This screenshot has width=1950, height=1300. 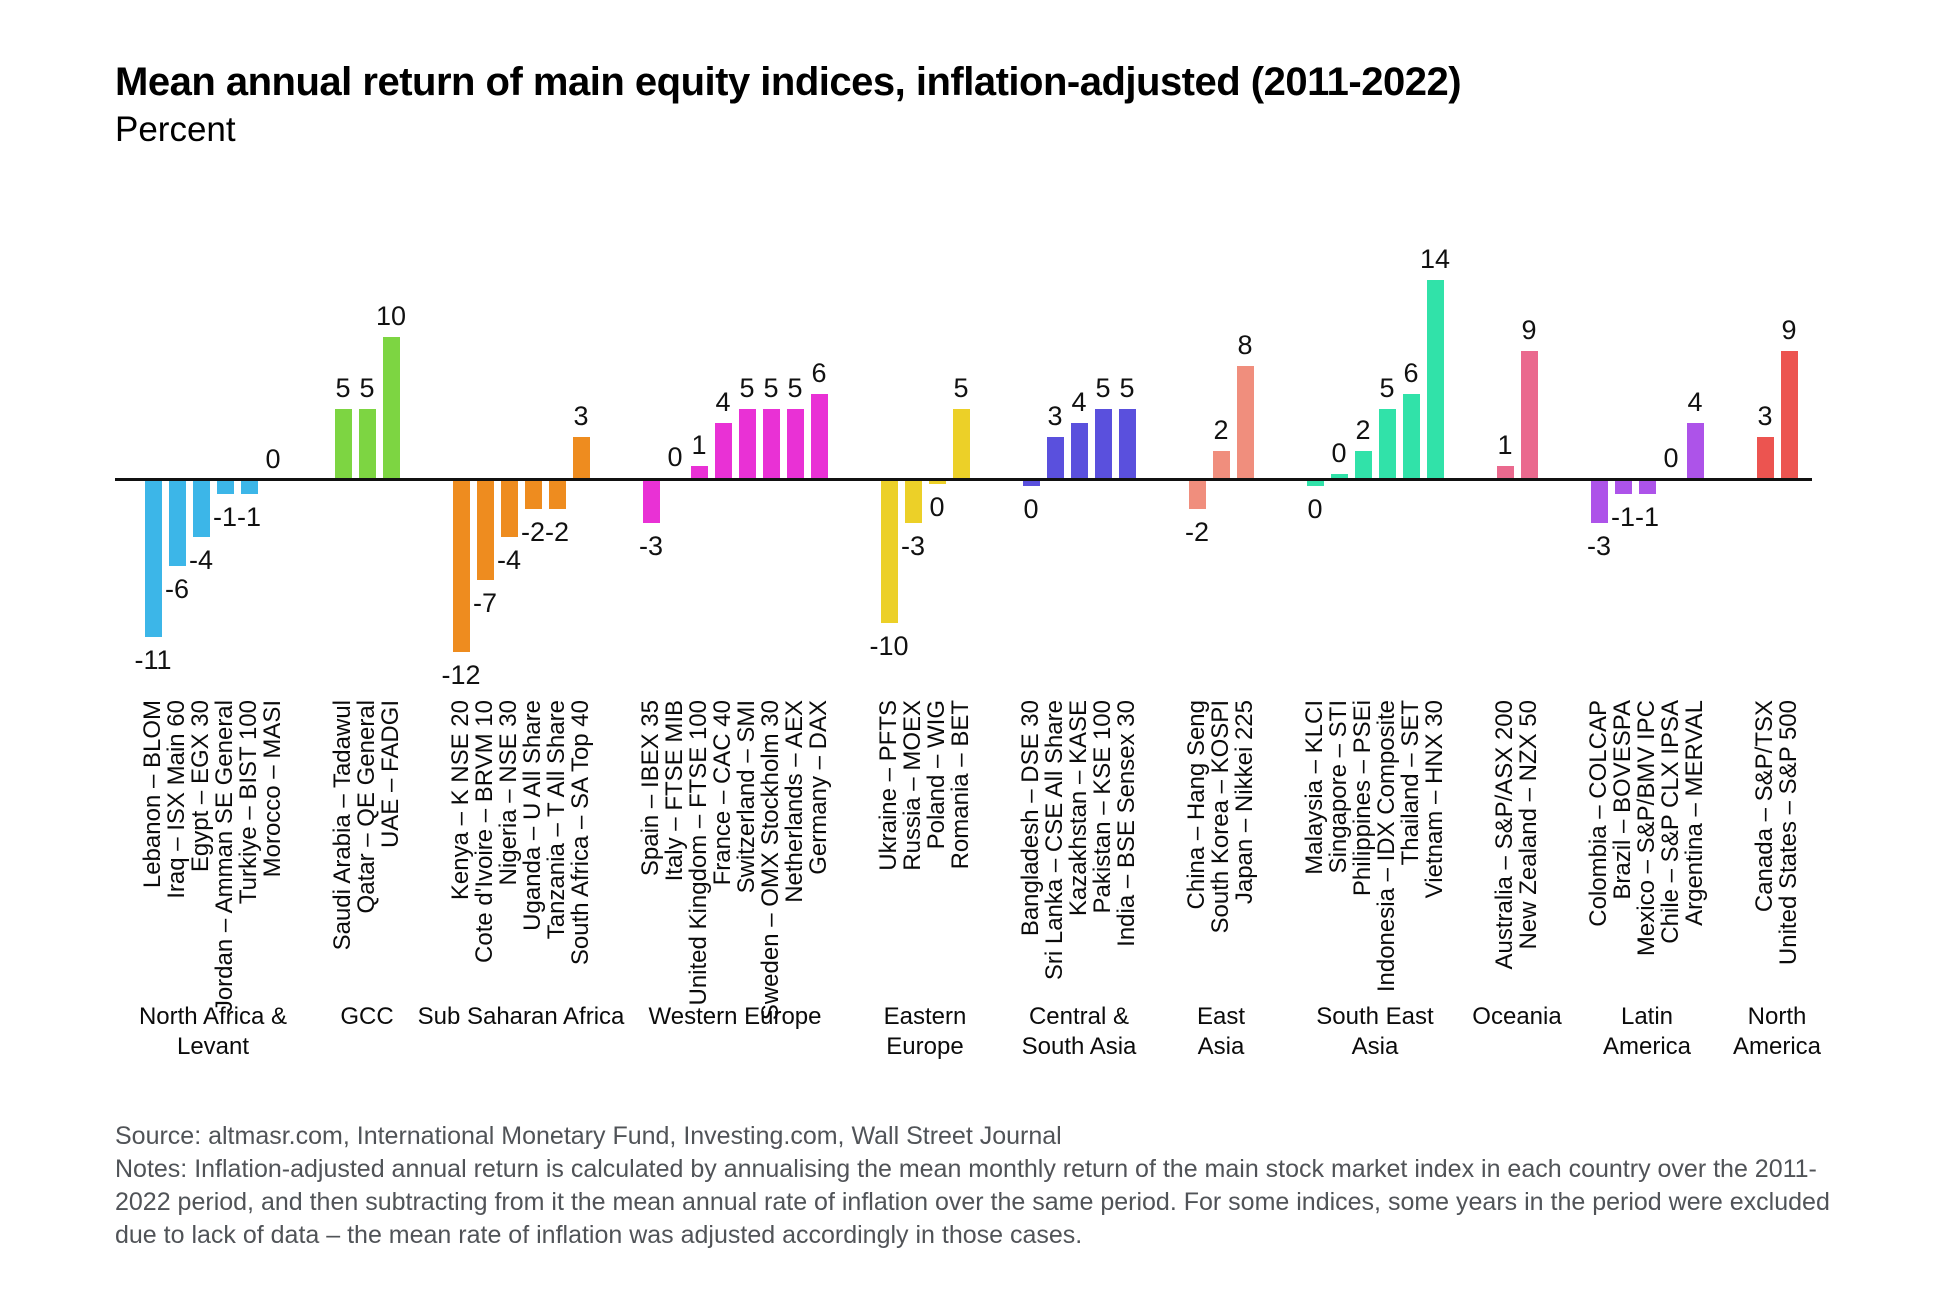 I want to click on value-label: 9, so click(x=1529, y=330).